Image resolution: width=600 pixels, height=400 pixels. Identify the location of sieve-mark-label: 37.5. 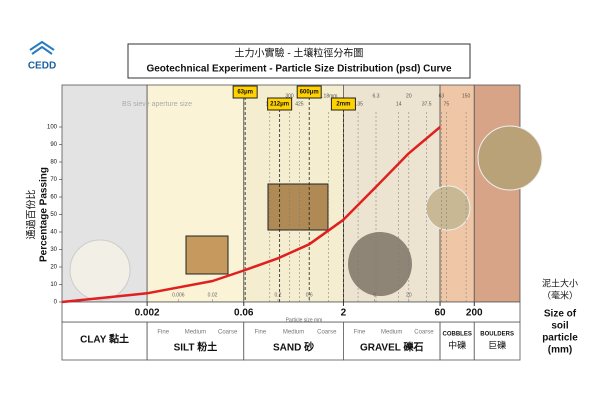
(427, 104).